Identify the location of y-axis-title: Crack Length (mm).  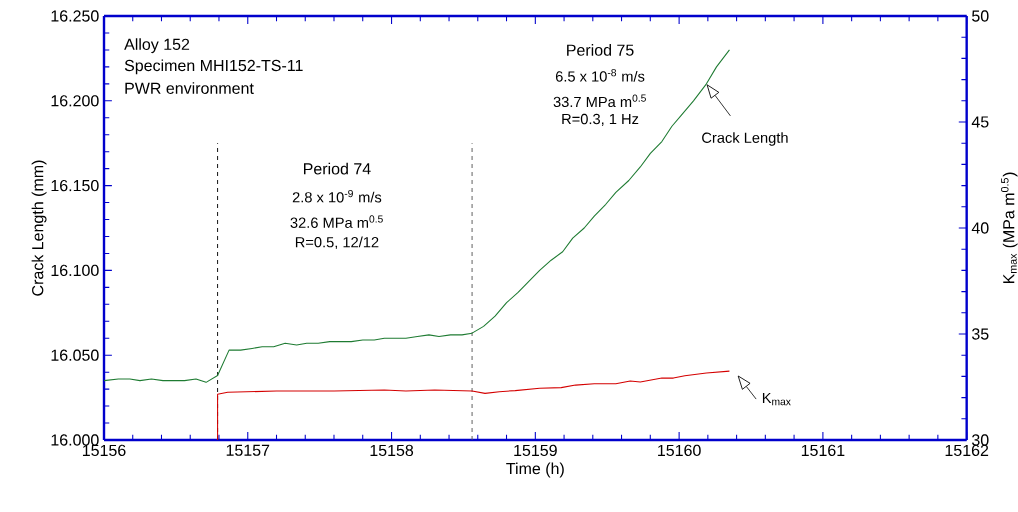
(39, 228).